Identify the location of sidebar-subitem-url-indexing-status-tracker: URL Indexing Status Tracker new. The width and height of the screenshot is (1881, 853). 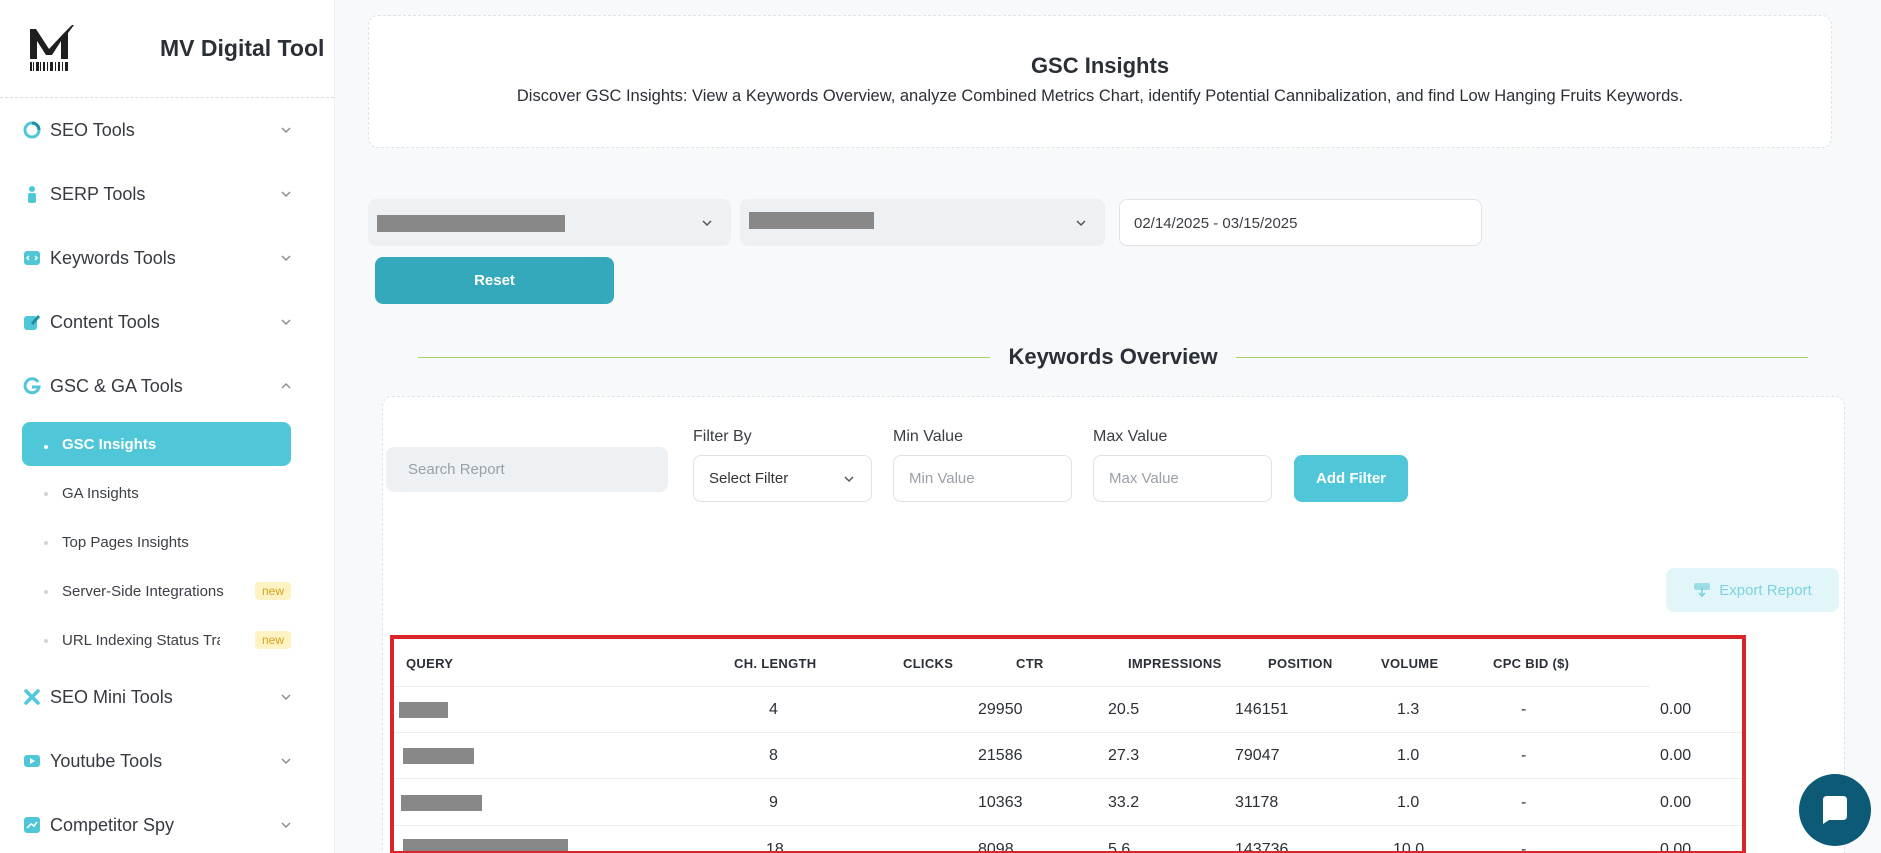
(156, 640).